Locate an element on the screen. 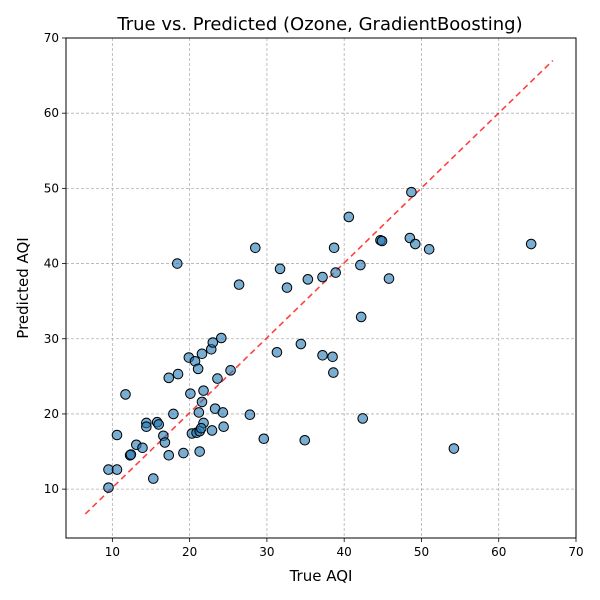 This screenshot has height=600, width=600. y-axis-title: Predicted AQI is located at coordinates (23, 287).